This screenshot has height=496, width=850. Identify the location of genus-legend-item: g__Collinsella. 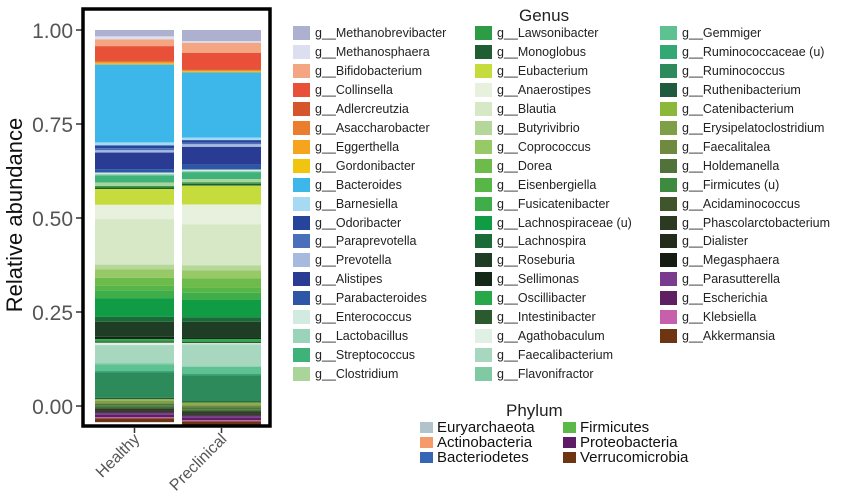
(343, 90).